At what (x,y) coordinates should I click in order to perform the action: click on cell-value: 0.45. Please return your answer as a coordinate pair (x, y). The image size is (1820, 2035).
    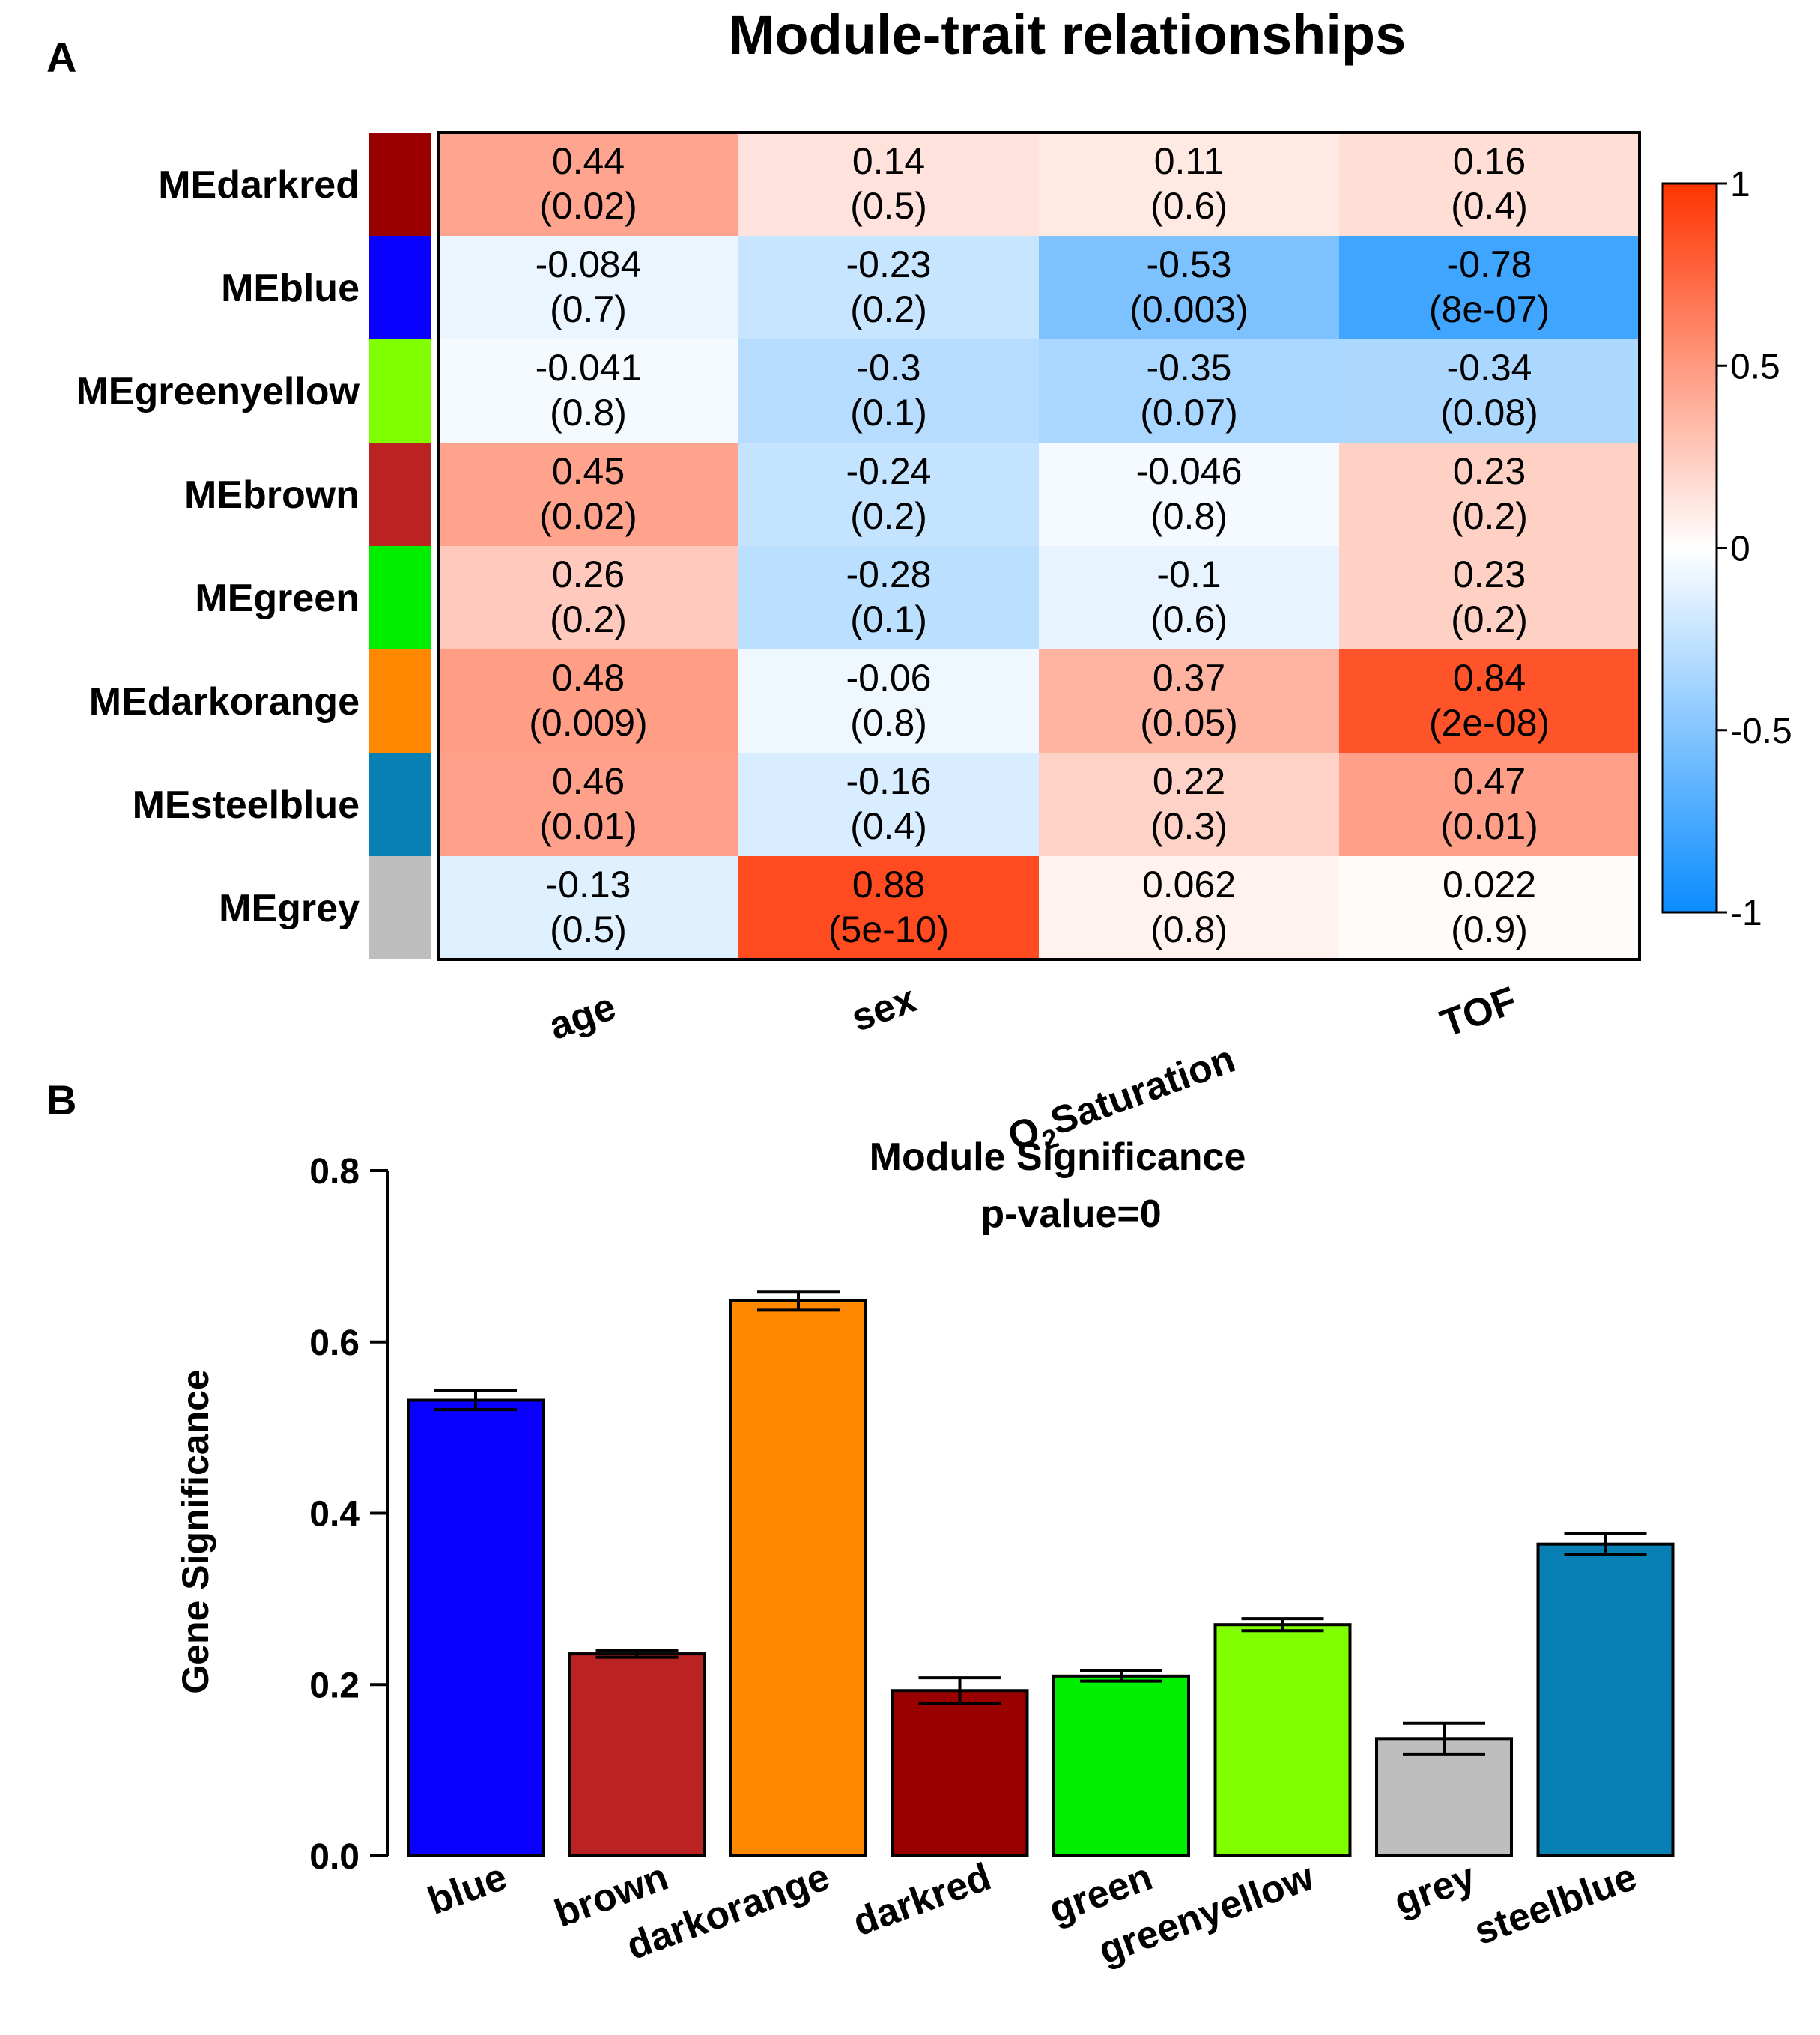
    Looking at the image, I should click on (588, 471).